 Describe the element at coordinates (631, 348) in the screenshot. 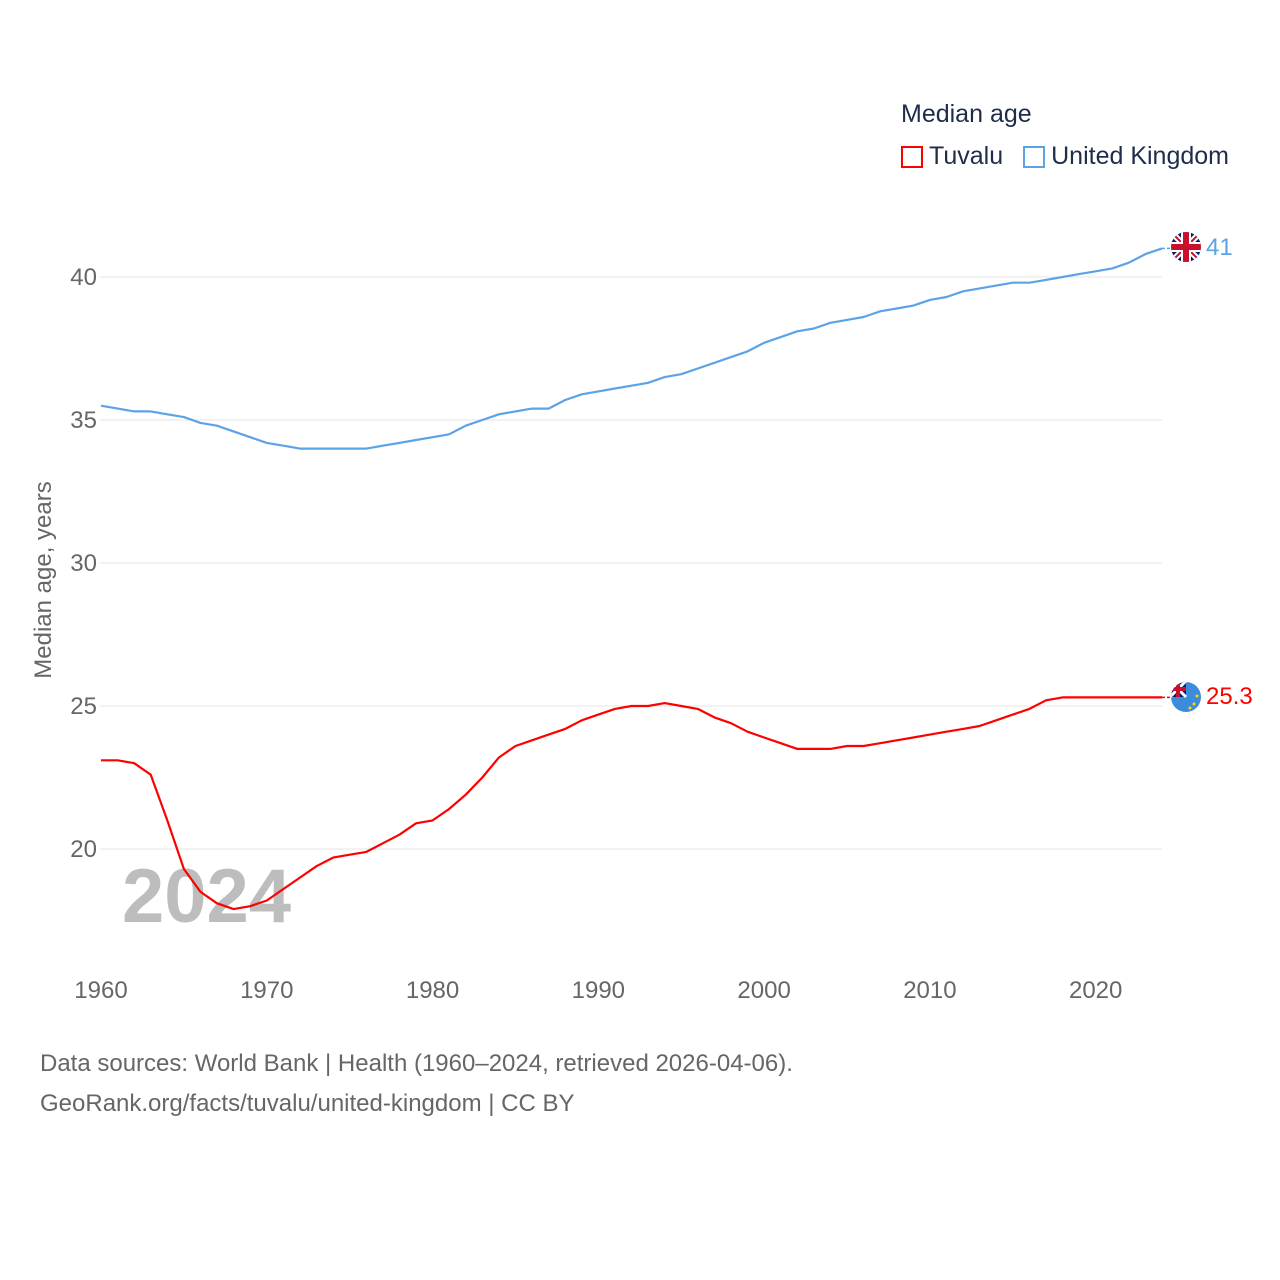

I see `series-line-united-kingdom` at that location.